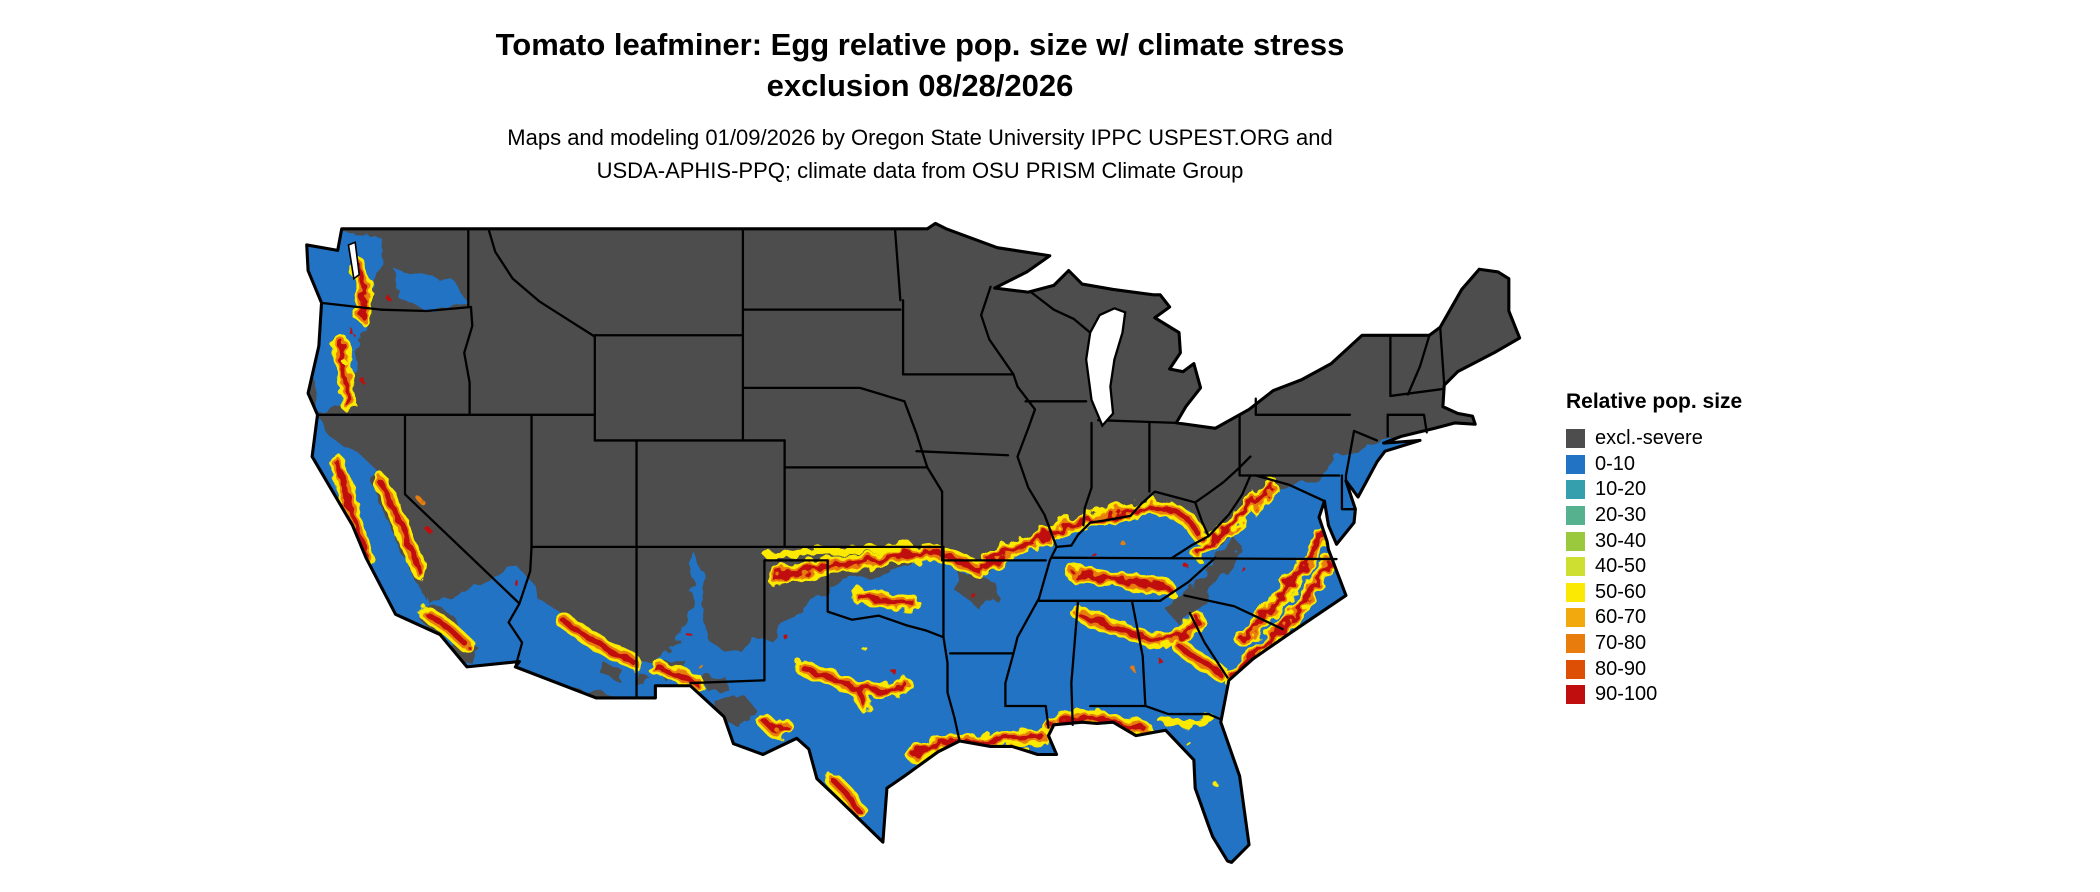 This screenshot has width=2100, height=892. What do you see at coordinates (1696, 695) in the screenshot?
I see `legend-item-90-100: 90-100` at bounding box center [1696, 695].